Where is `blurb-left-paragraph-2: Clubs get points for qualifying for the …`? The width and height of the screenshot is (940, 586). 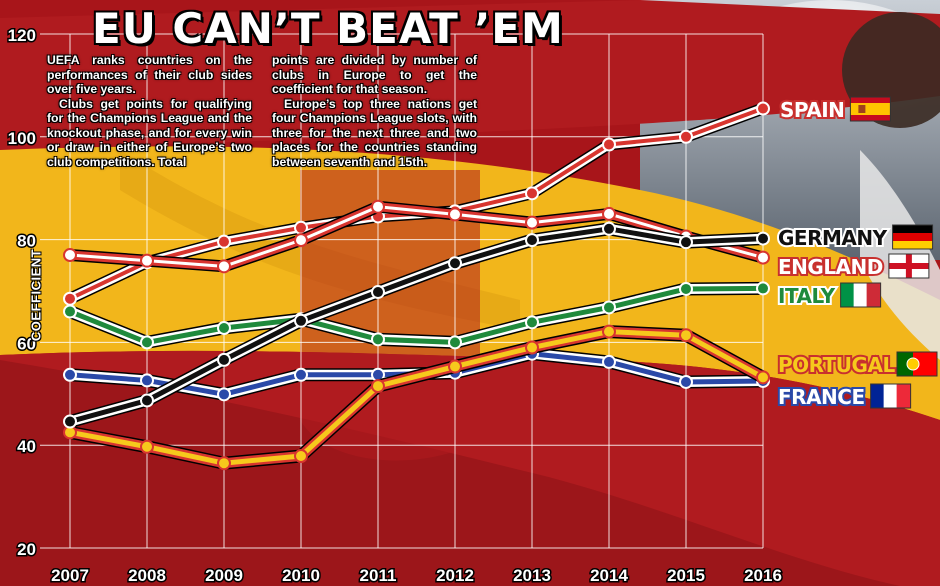
blurb-left-paragraph-2: Clubs get points for qualifying for the … is located at coordinates (149, 132).